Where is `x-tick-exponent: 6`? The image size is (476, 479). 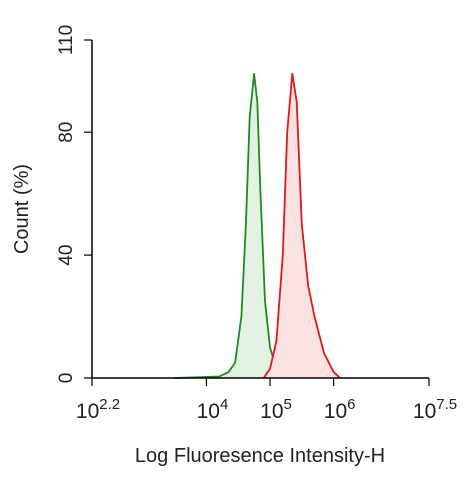
x-tick-exponent: 6 is located at coordinates (351, 404).